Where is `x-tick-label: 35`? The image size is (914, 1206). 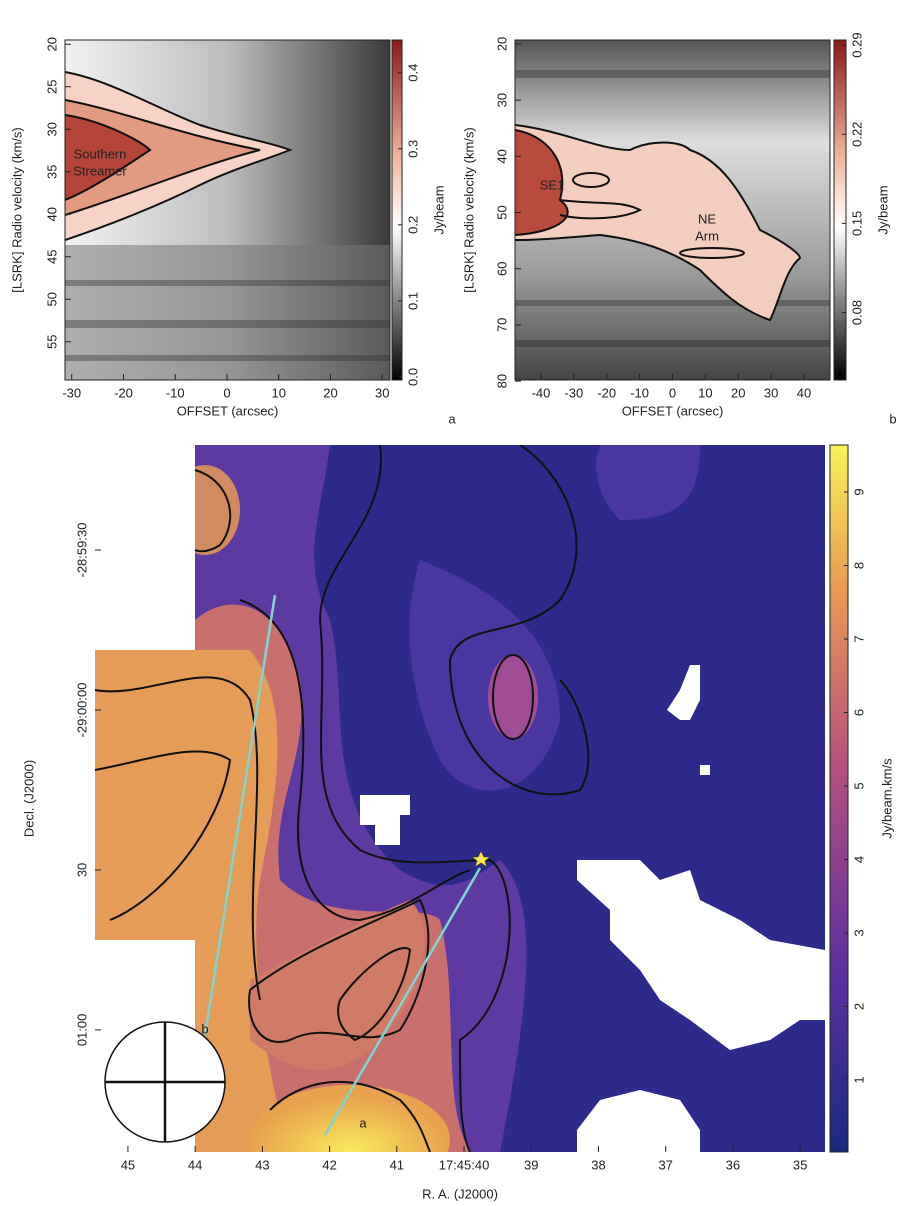 x-tick-label: 35 is located at coordinates (800, 1164).